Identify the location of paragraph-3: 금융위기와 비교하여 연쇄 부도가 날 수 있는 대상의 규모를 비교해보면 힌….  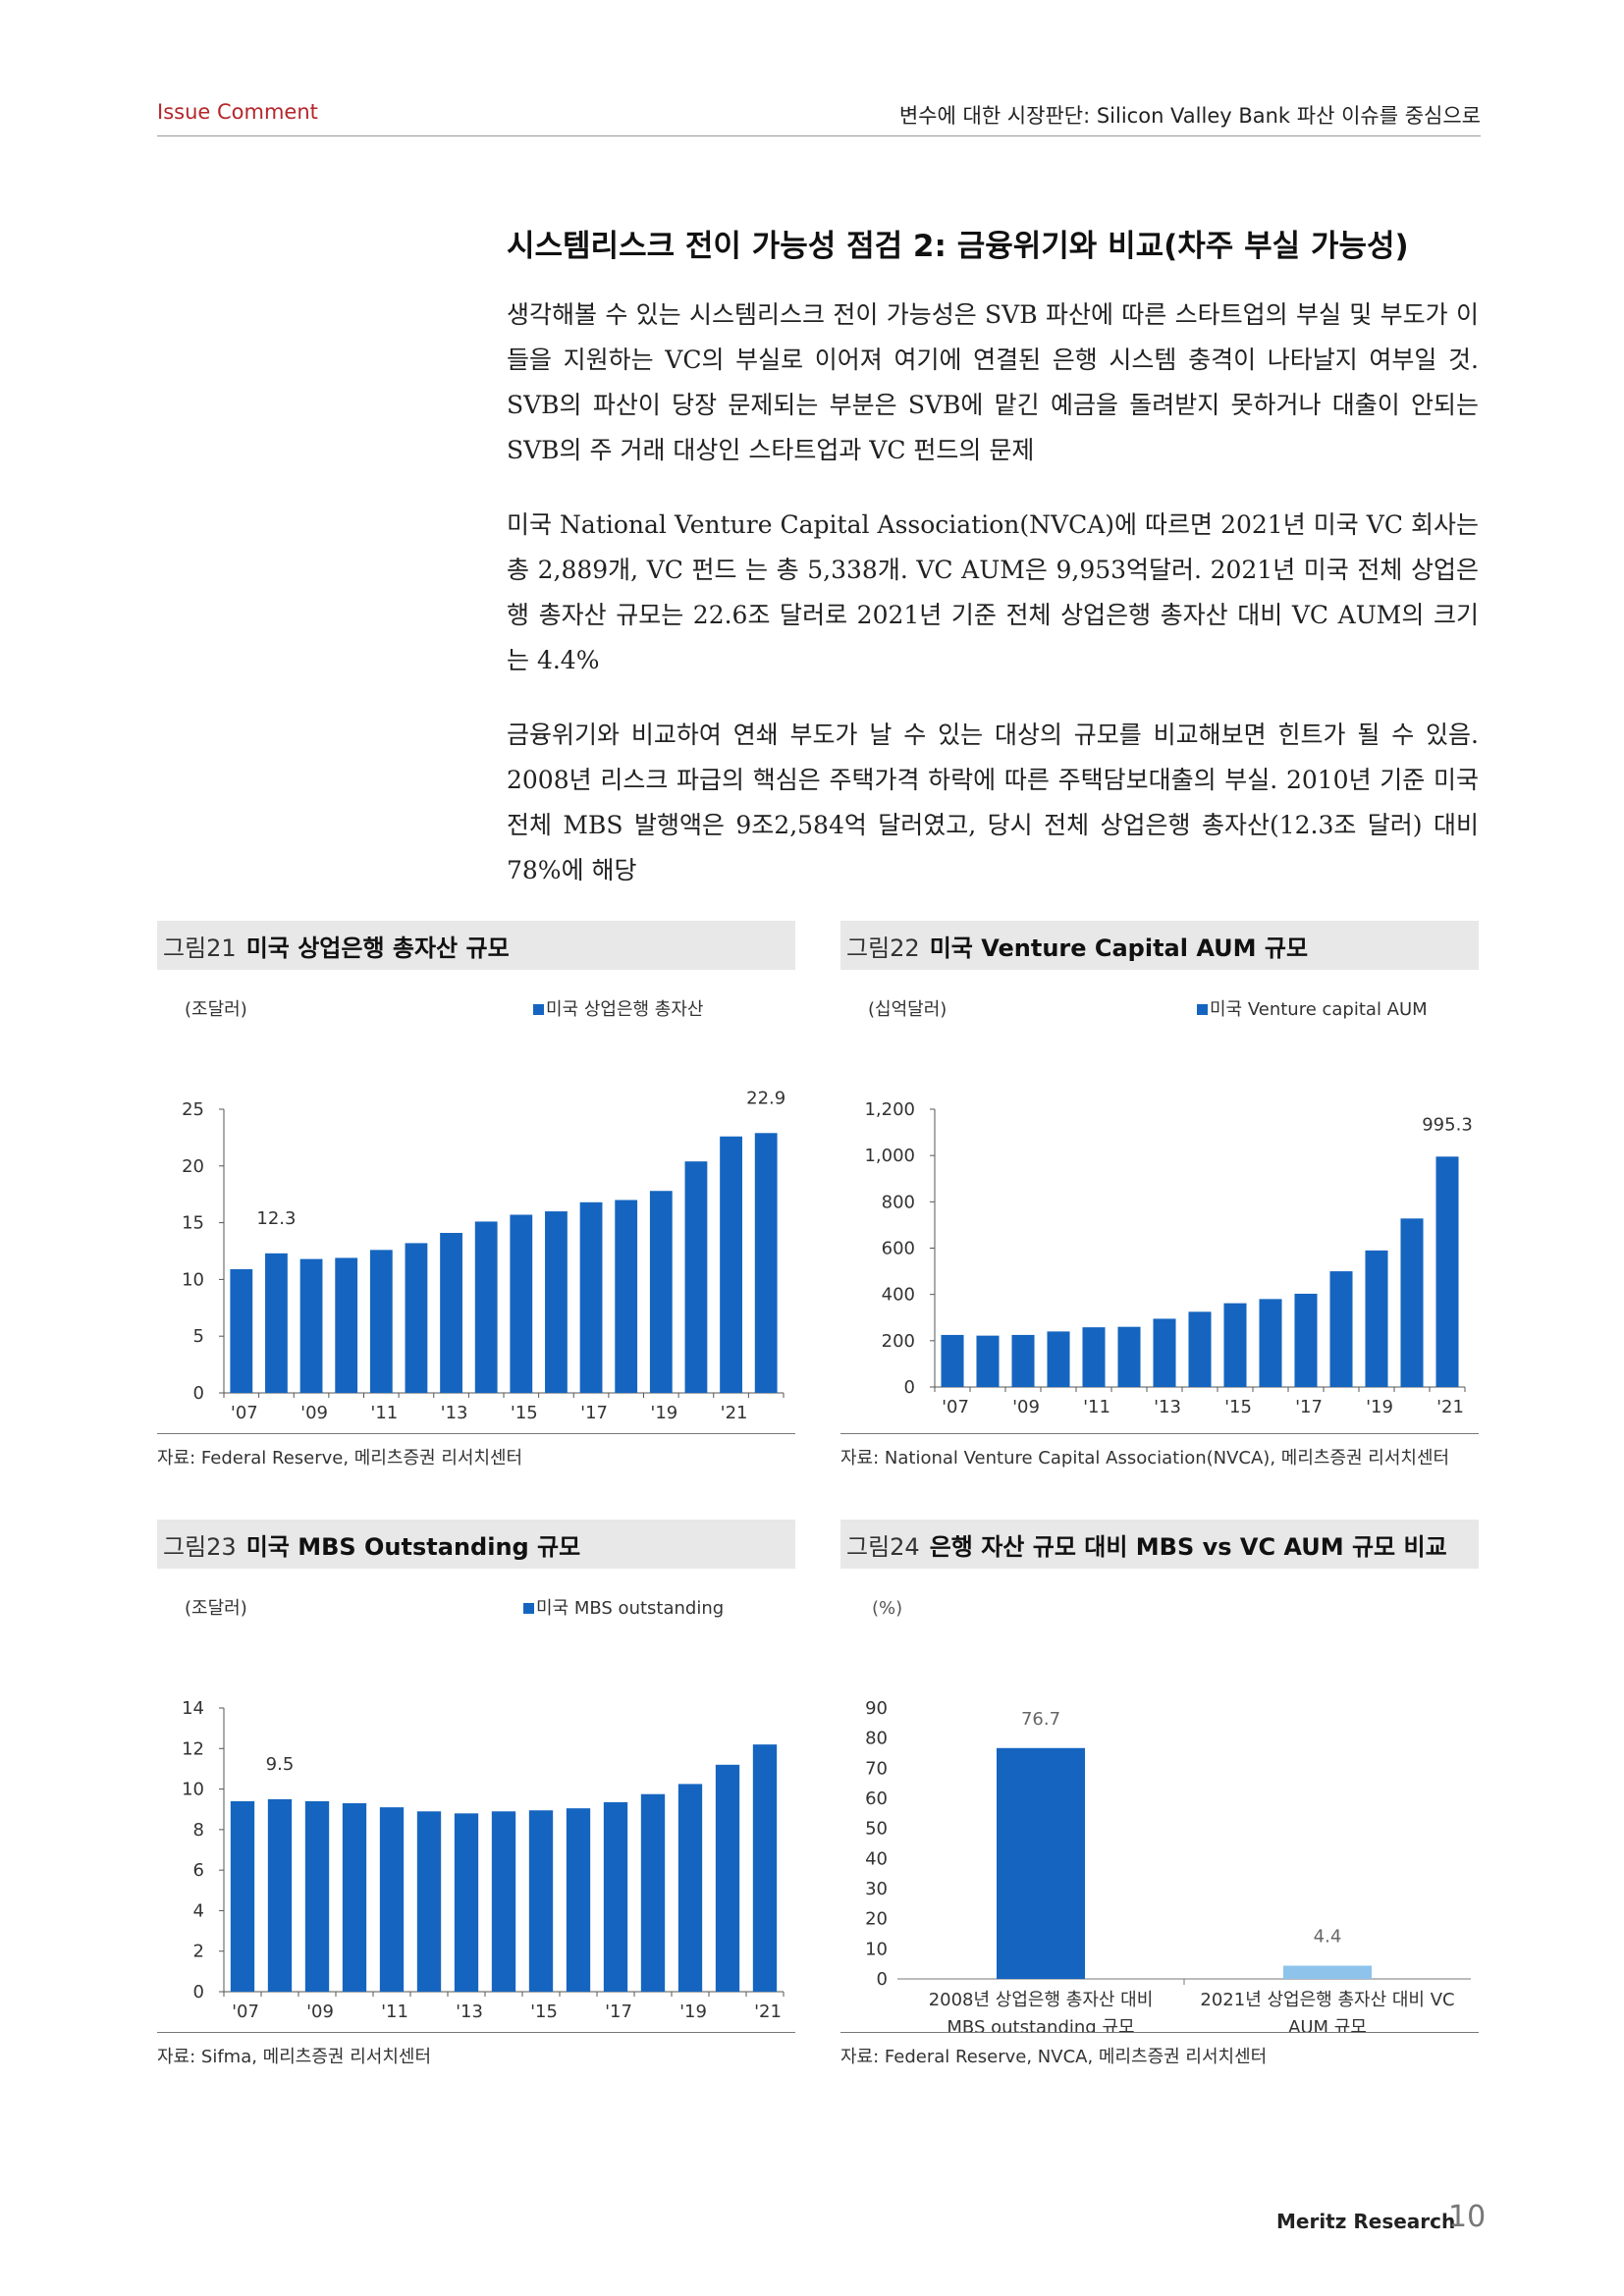
(993, 802).